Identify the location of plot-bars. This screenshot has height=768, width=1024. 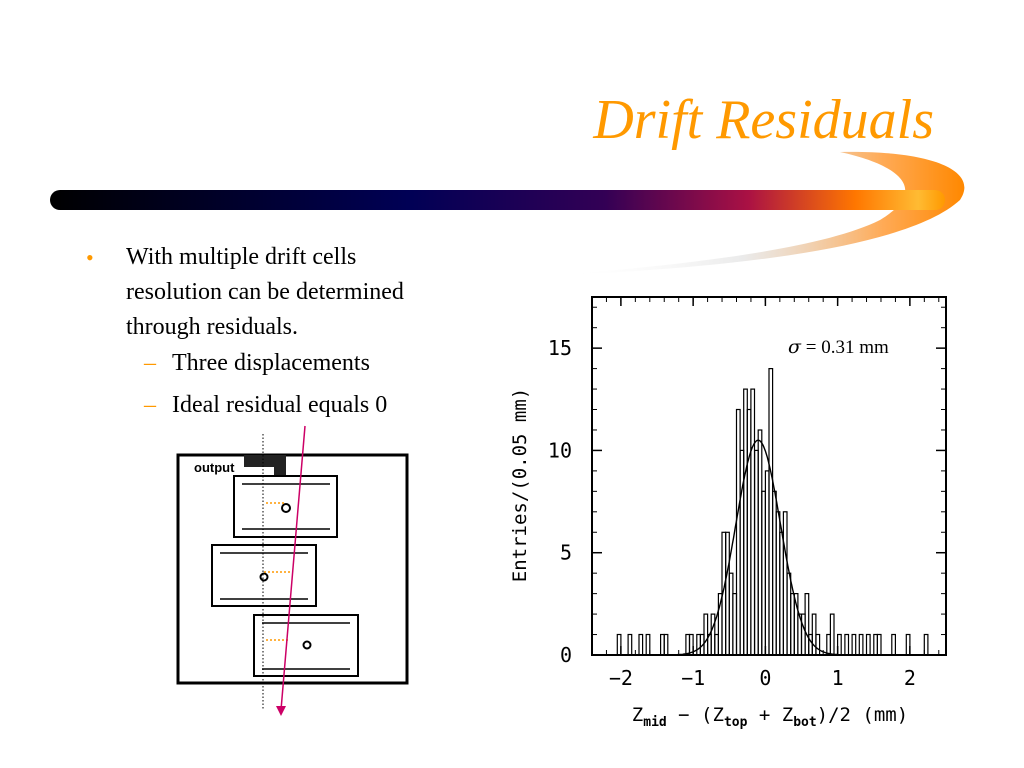
(772, 511).